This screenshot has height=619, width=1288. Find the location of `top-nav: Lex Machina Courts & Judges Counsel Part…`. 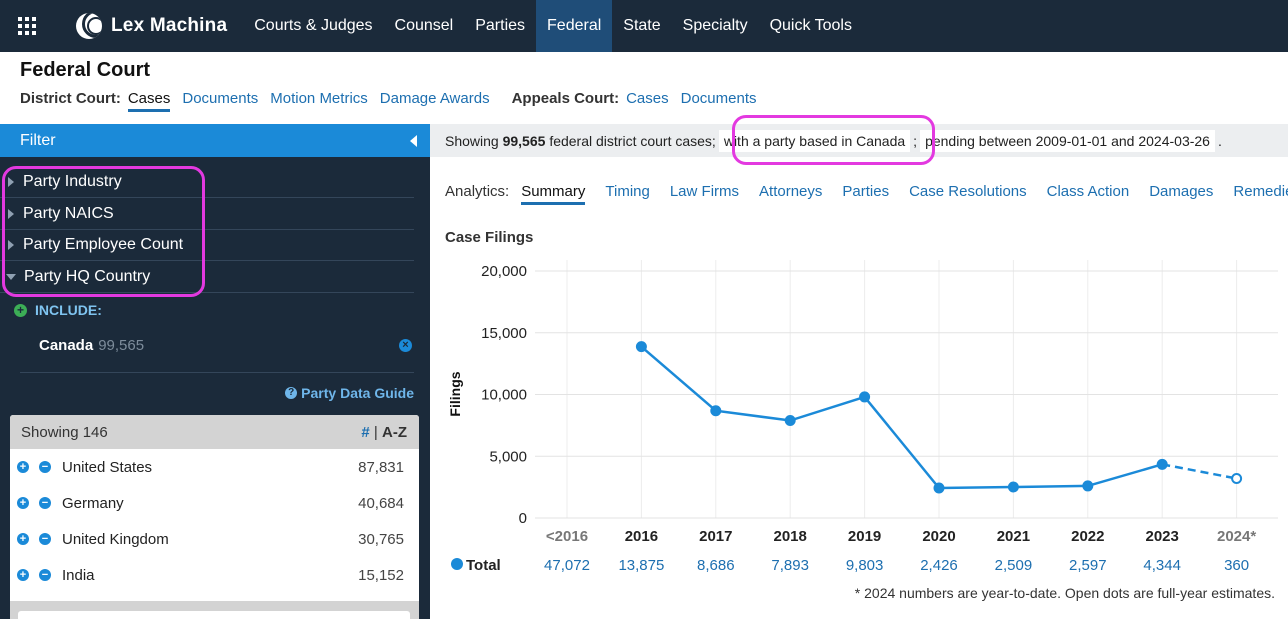

top-nav: Lex Machina Courts & Judges Counsel Part… is located at coordinates (644, 26).